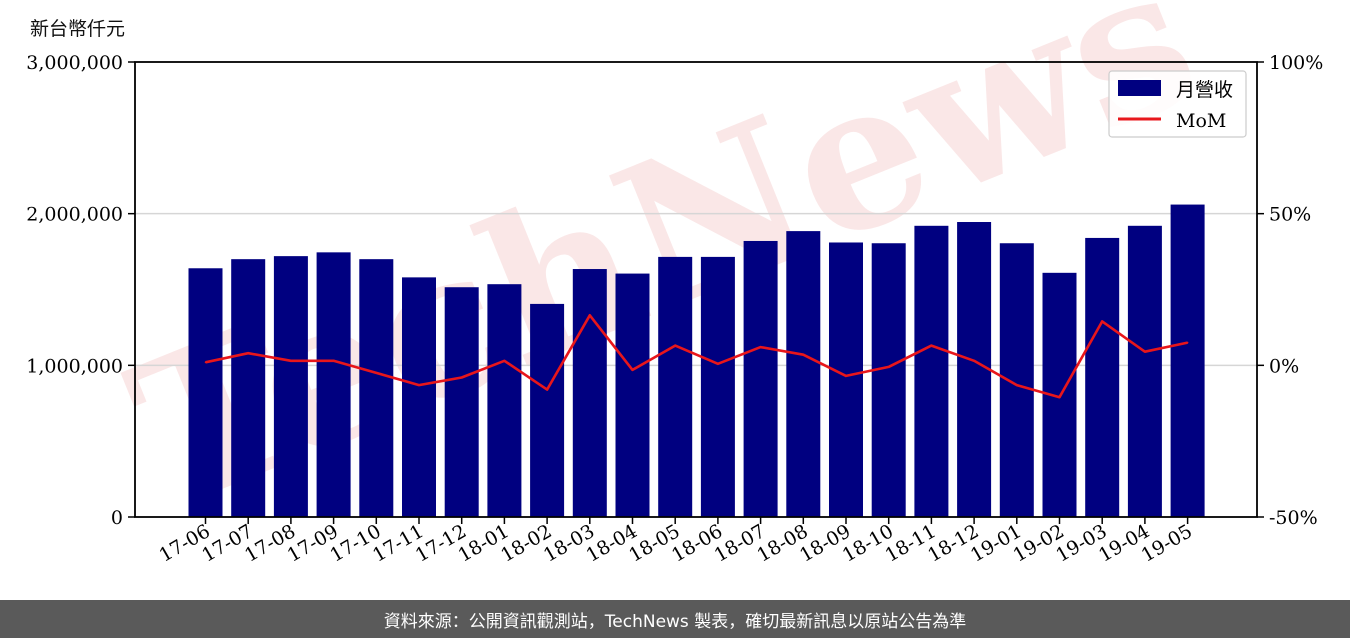  I want to click on mom-line-series, so click(696, 356).